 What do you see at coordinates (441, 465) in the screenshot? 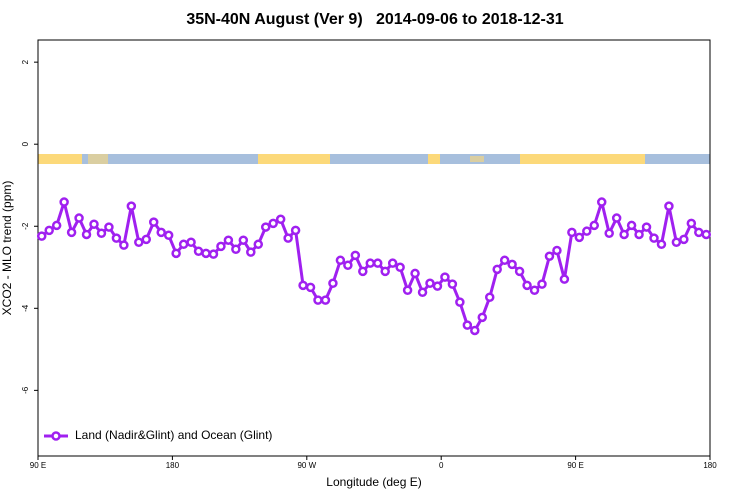
I see `x-tick-label: 0` at bounding box center [441, 465].